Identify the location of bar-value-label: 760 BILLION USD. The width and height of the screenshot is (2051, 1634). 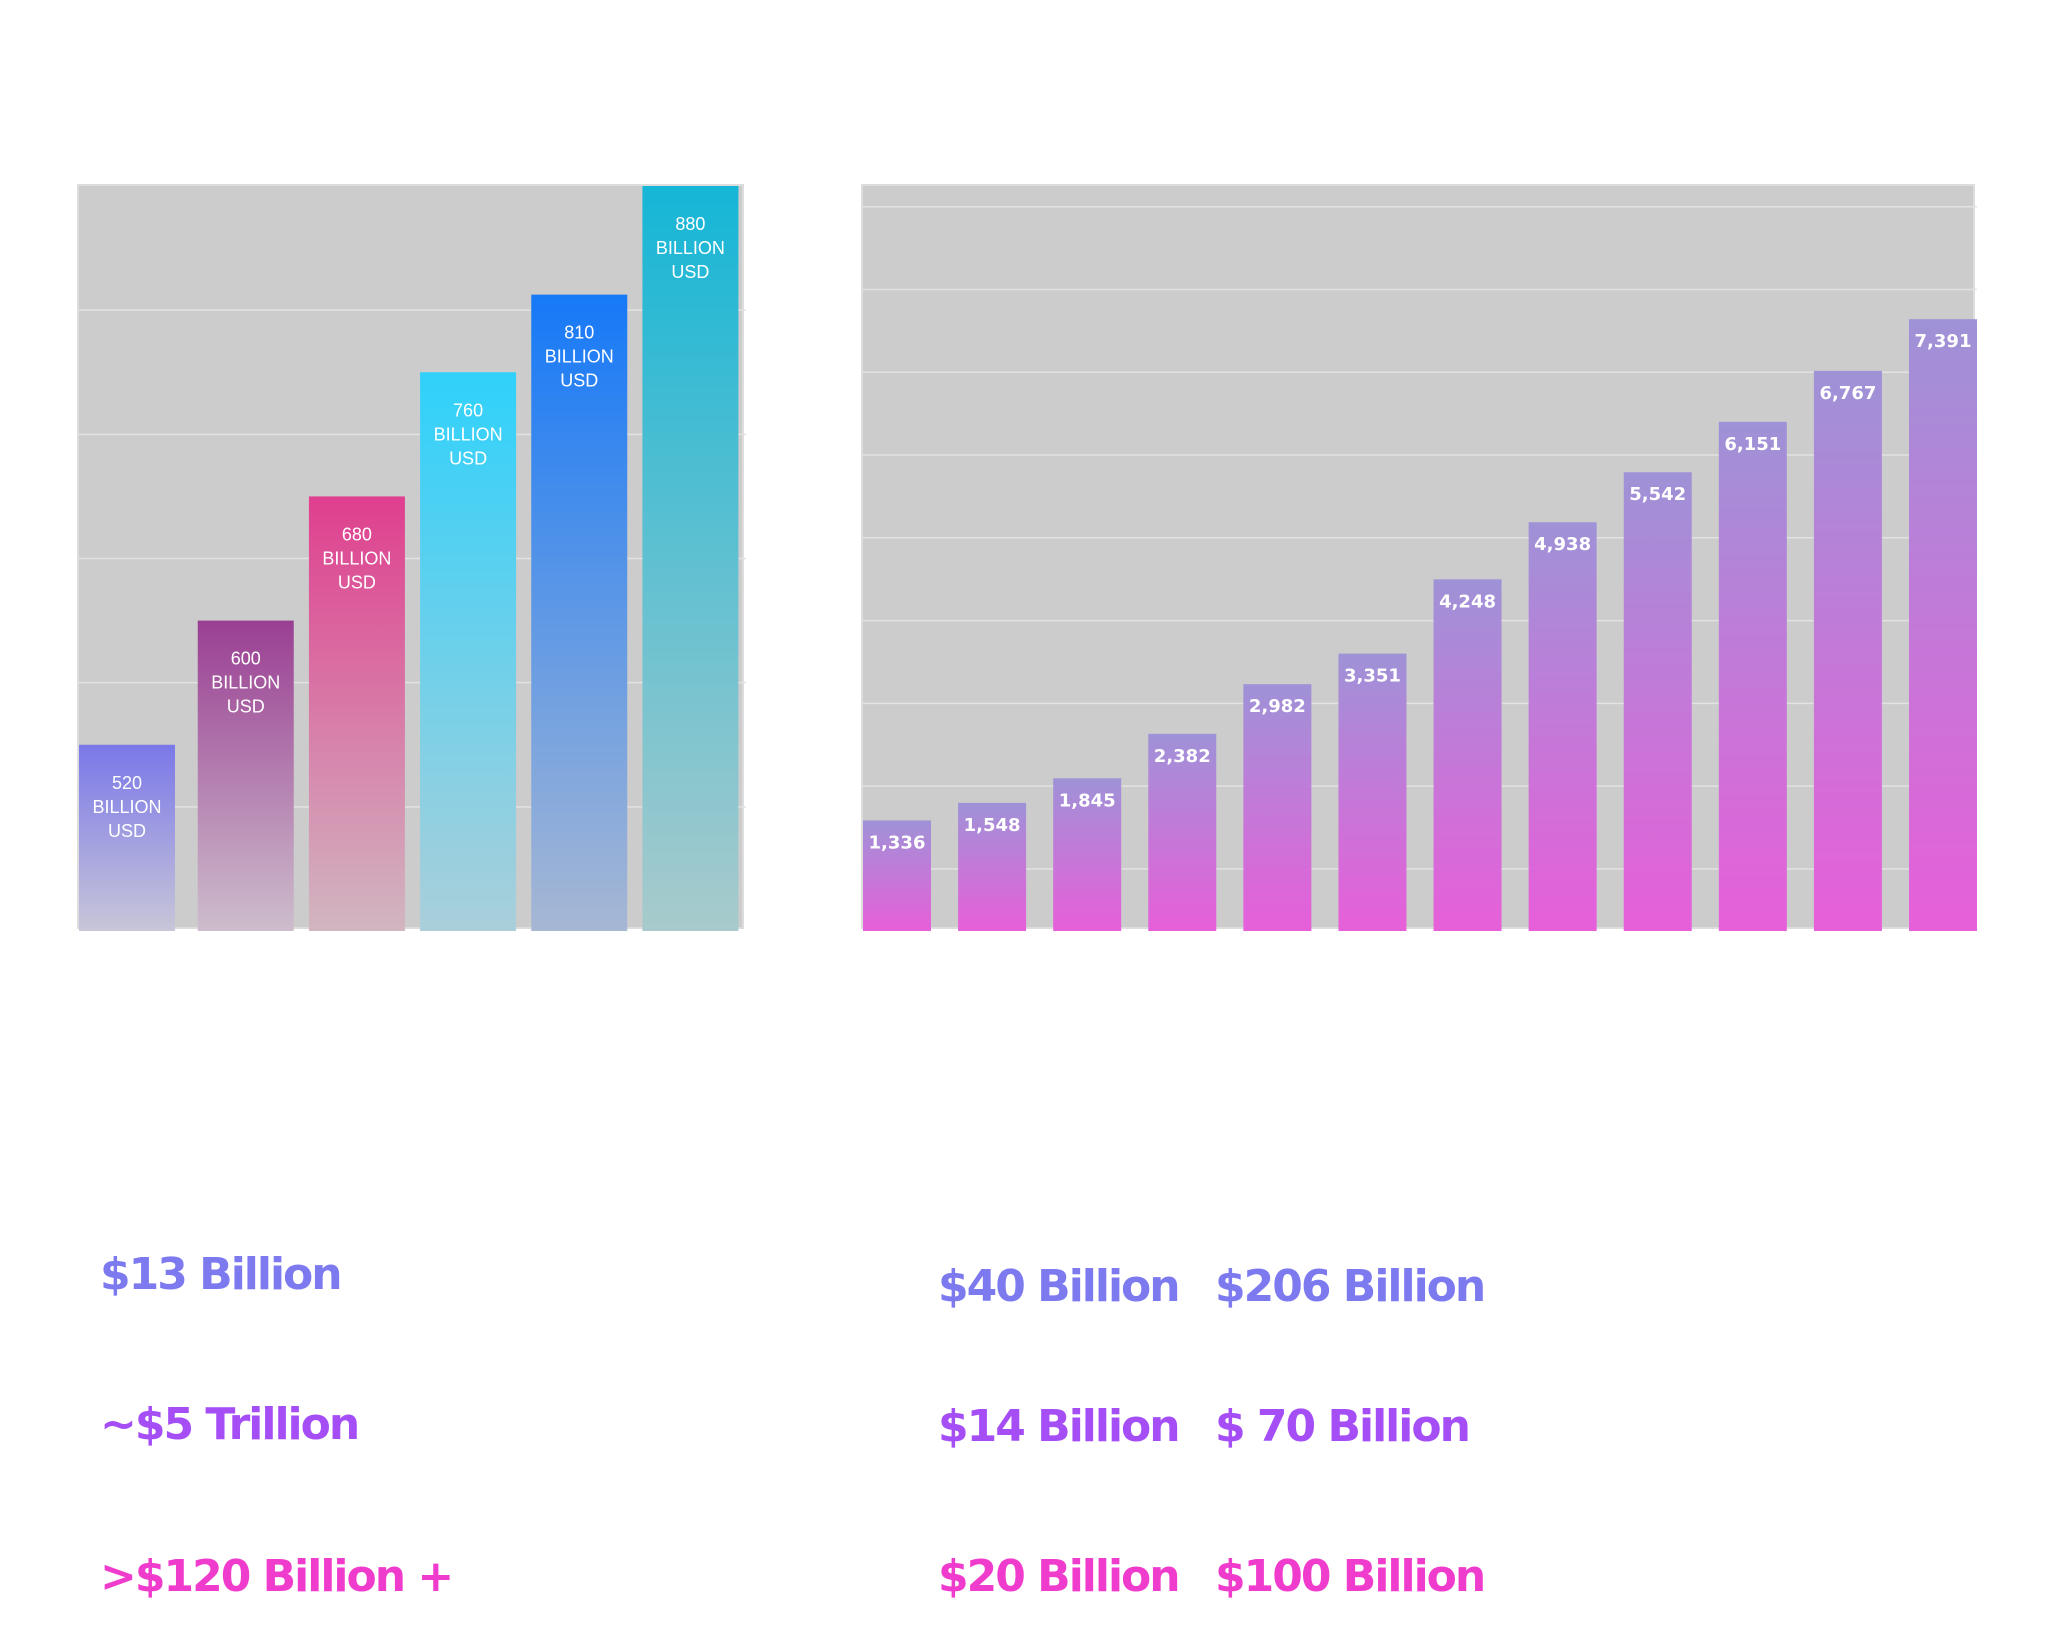
(468, 434).